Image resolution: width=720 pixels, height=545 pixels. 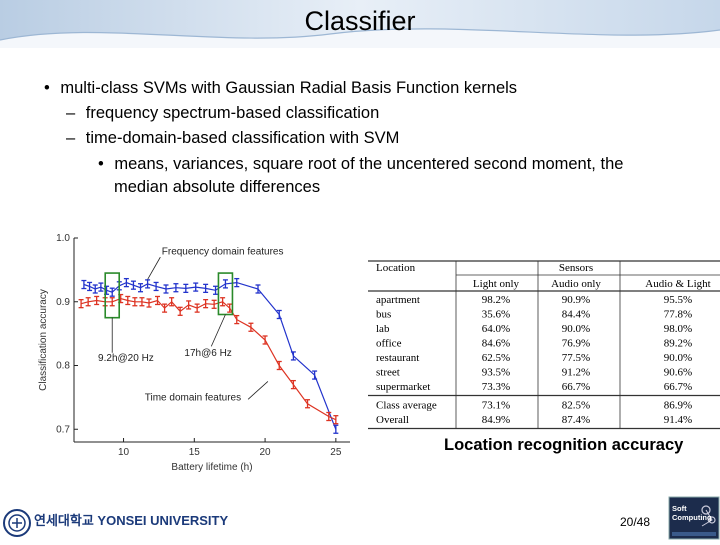 What do you see at coordinates (576, 268) in the screenshot?
I see `table-header-sensors: Sensors` at bounding box center [576, 268].